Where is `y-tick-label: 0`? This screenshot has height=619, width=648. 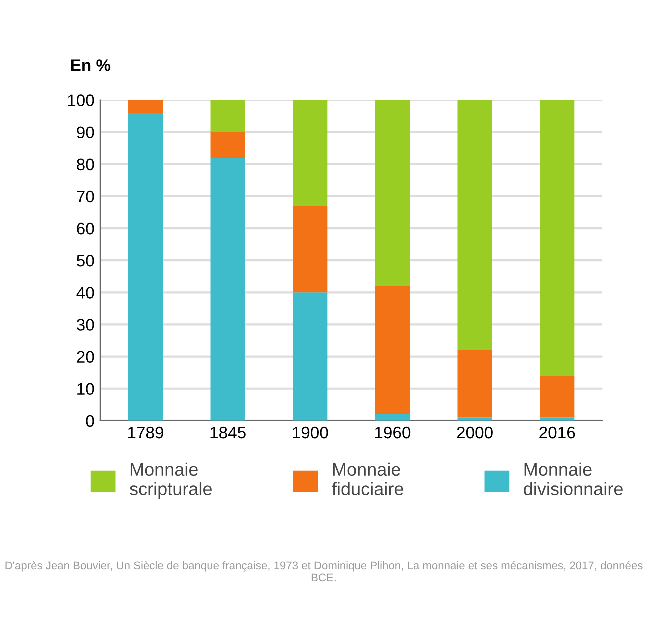
y-tick-label: 0 is located at coordinates (90, 421).